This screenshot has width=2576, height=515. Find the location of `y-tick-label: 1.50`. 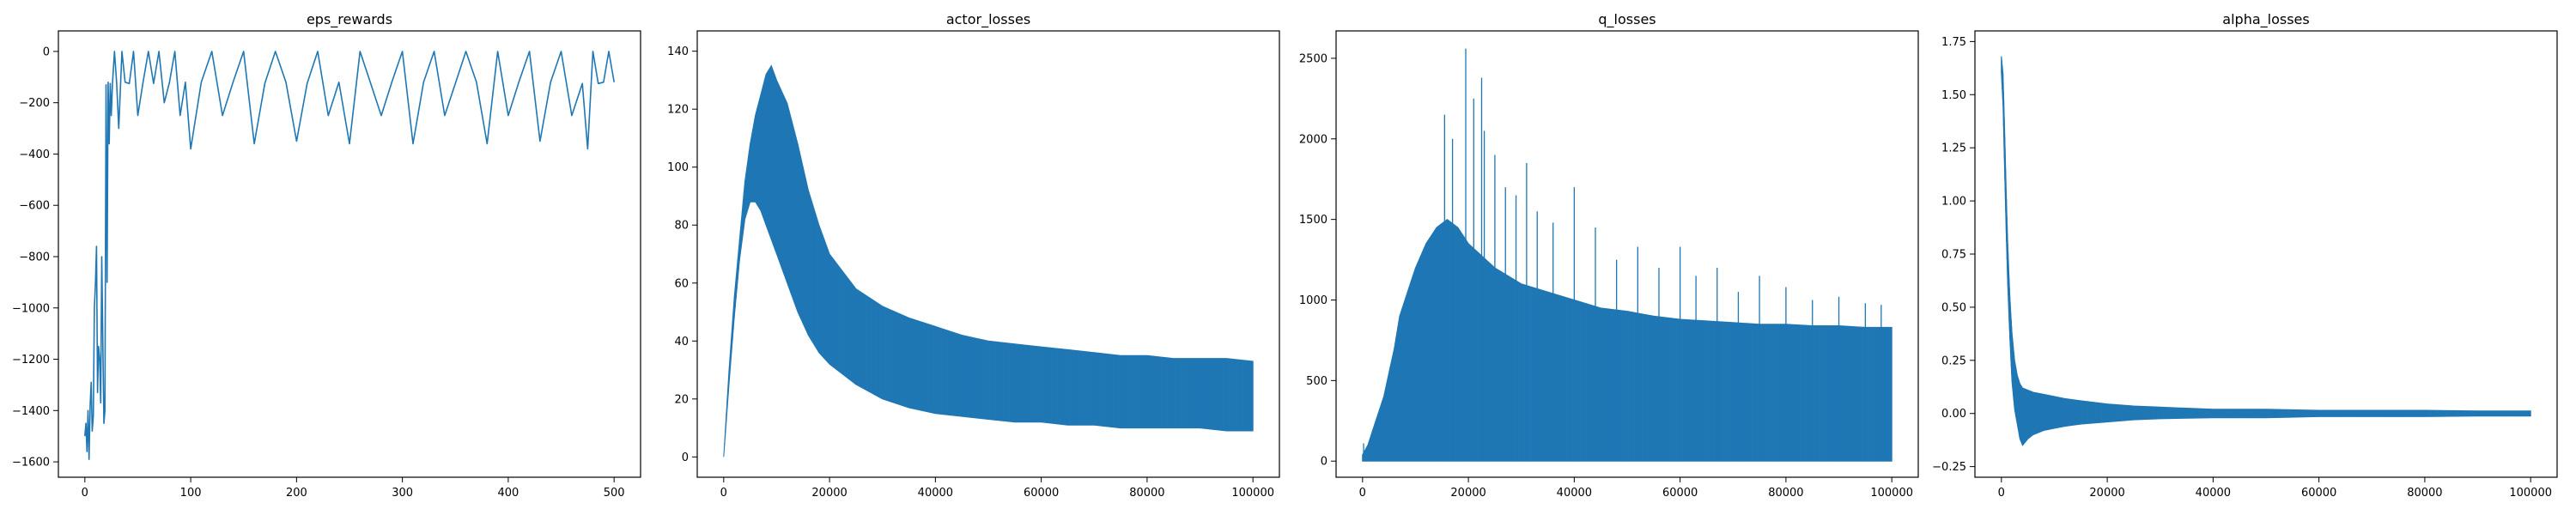

y-tick-label: 1.50 is located at coordinates (1953, 95).